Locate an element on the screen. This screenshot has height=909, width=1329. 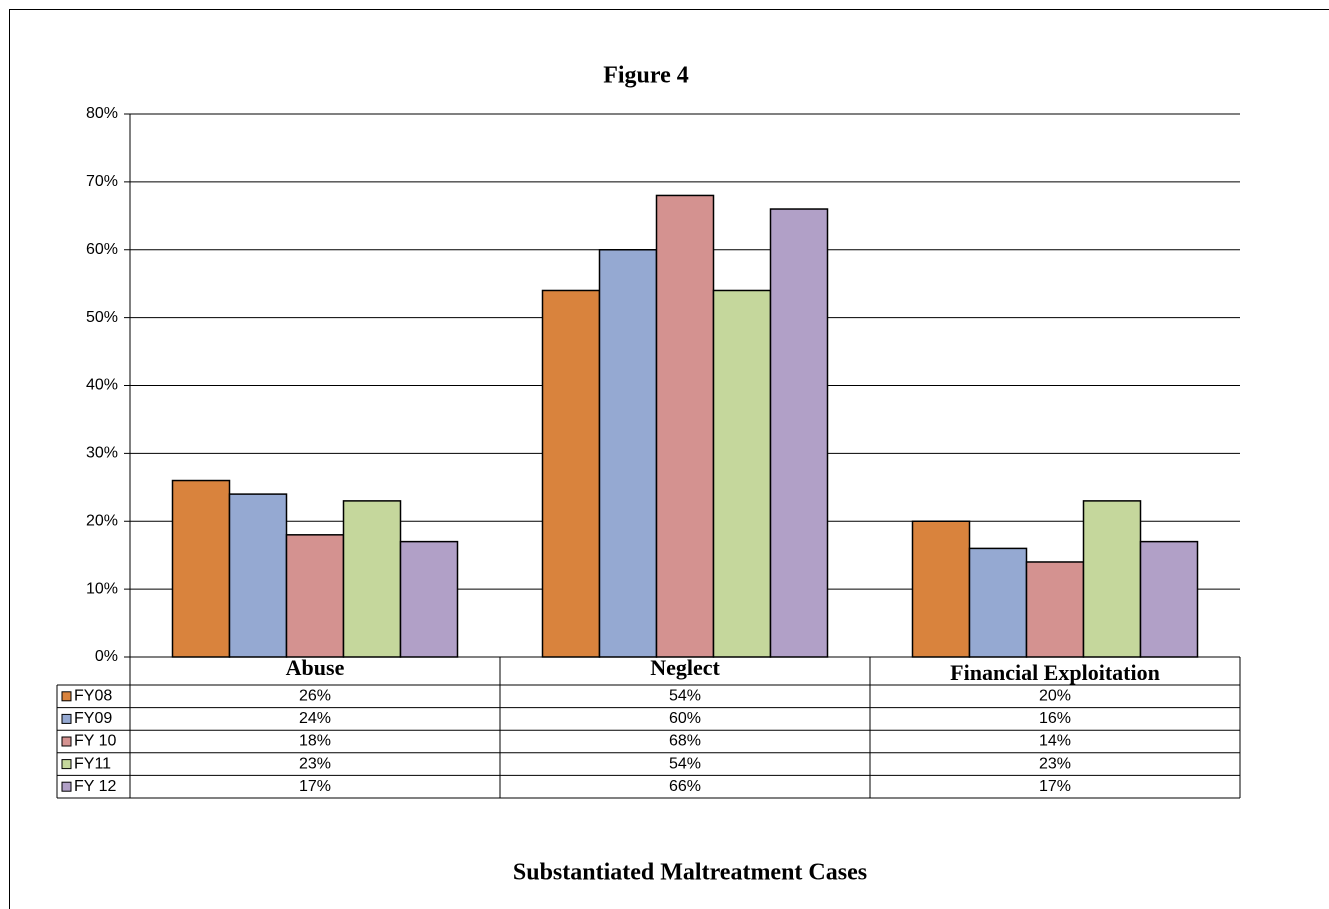
y-tick-label: 50% is located at coordinates (102, 317).